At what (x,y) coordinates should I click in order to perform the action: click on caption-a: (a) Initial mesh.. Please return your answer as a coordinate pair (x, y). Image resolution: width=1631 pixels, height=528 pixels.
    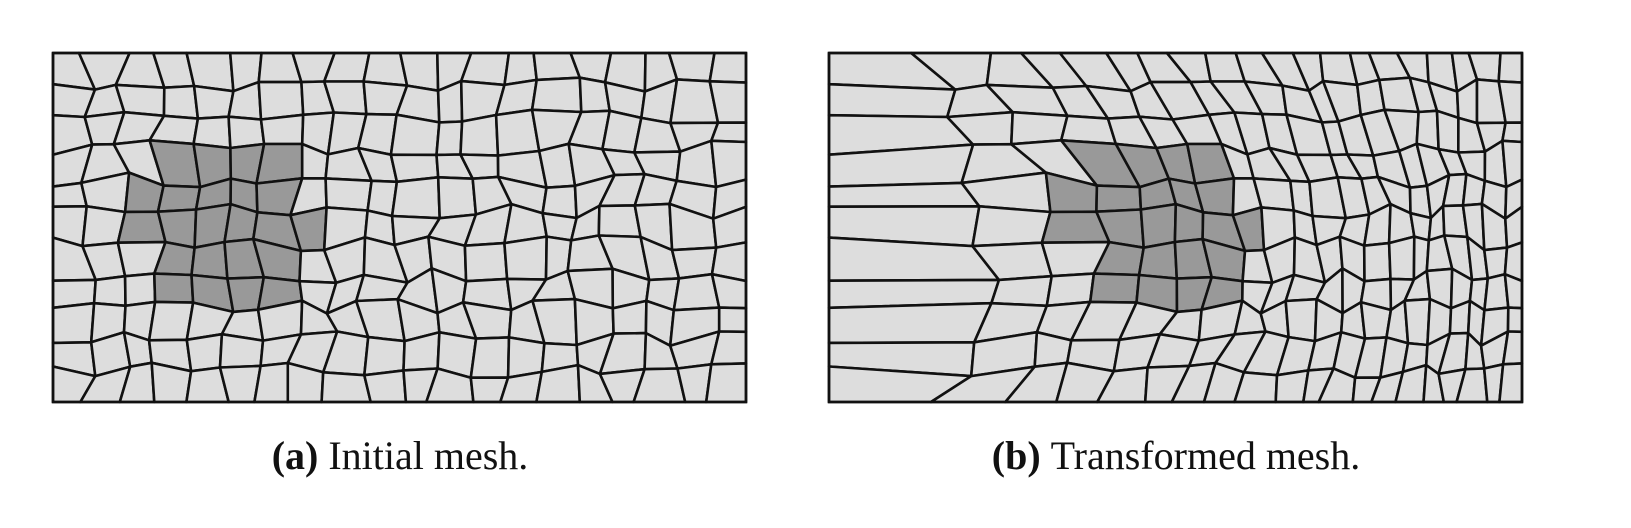
    Looking at the image, I should click on (400, 455).